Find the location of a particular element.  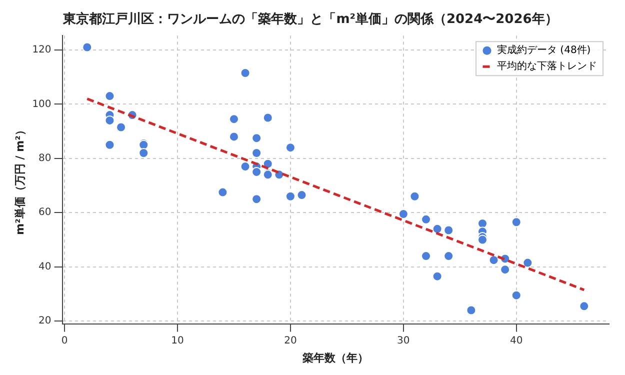

x-tick-label: 10 is located at coordinates (177, 340).